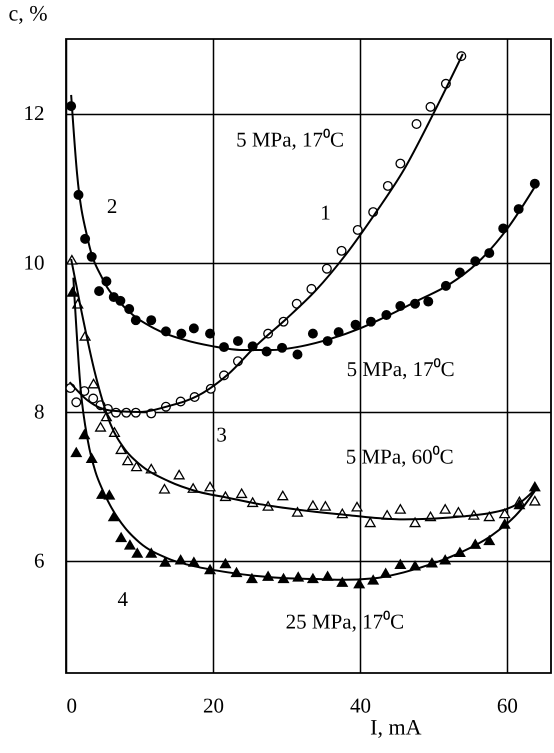 The width and height of the screenshot is (554, 753). What do you see at coordinates (396, 727) in the screenshot?
I see `x-axis-title: I, mA` at bounding box center [396, 727].